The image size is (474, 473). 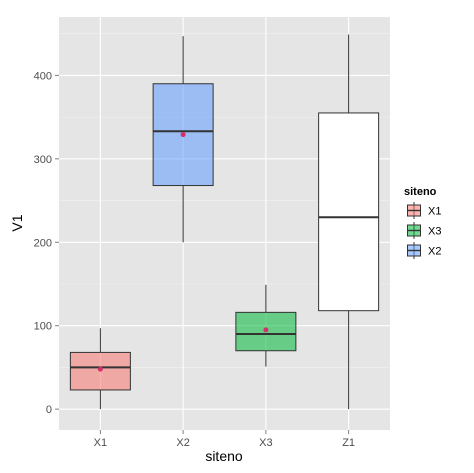 I want to click on y-tick-label: 200, so click(x=43, y=243).